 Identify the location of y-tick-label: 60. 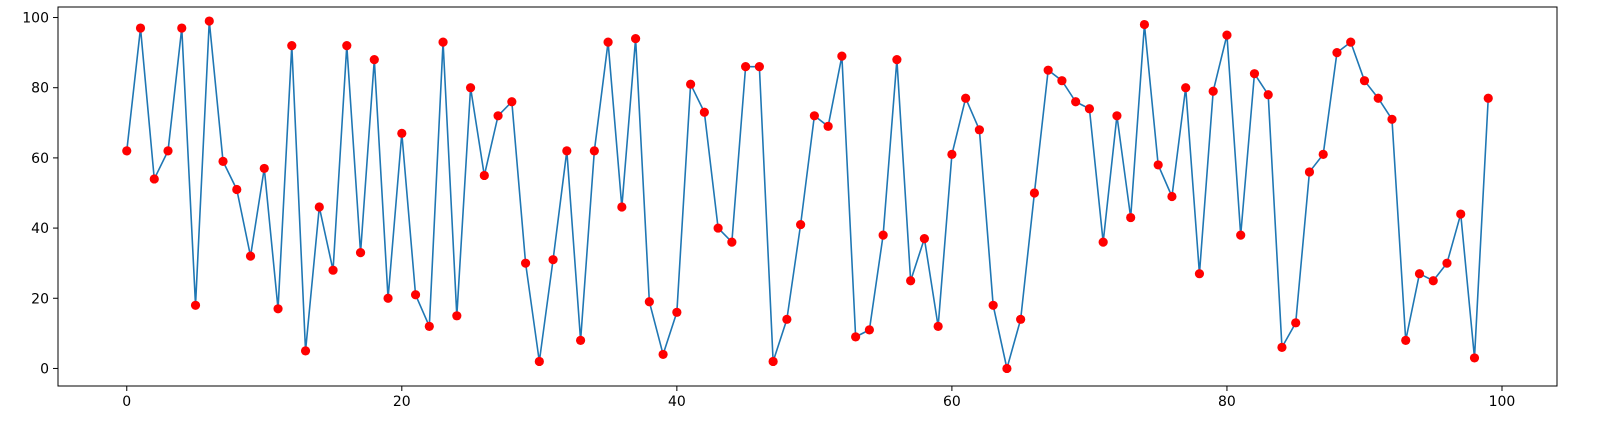
(40, 159).